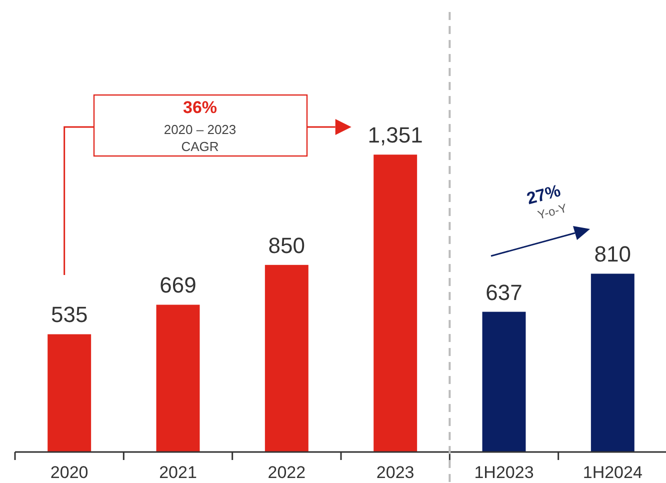  Describe the element at coordinates (200, 107) in the screenshot. I see `text: 36%` at that location.